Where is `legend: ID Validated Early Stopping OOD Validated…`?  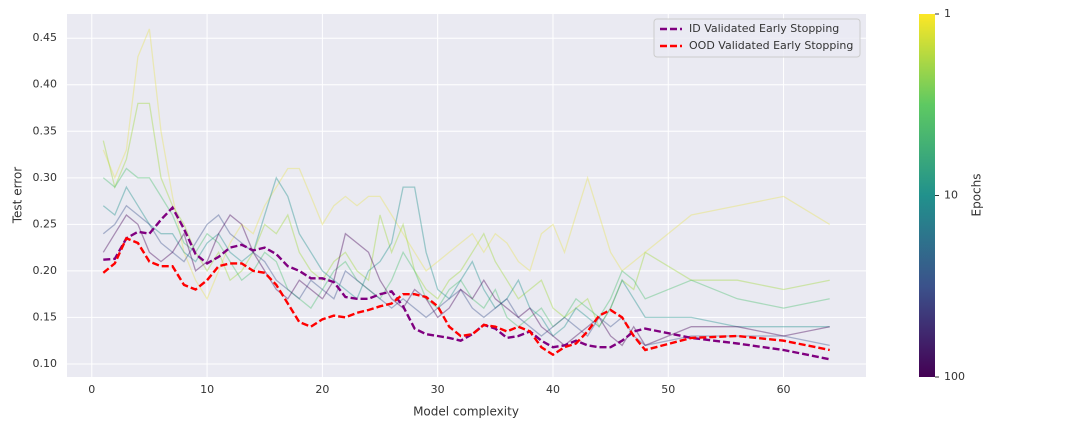
legend: ID Validated Early Stopping OOD Validated… is located at coordinates (757, 38).